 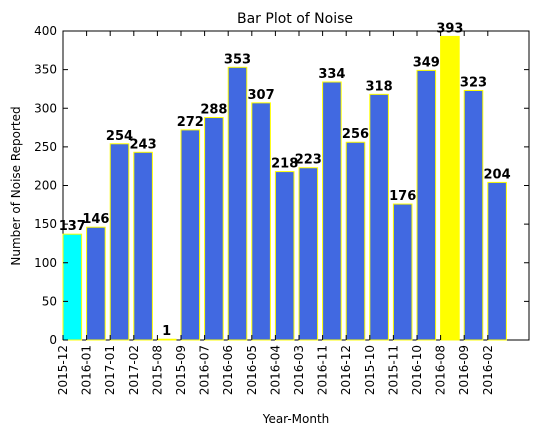 I want to click on x-tick-label-2017-02: 2017-02, so click(x=134, y=370).